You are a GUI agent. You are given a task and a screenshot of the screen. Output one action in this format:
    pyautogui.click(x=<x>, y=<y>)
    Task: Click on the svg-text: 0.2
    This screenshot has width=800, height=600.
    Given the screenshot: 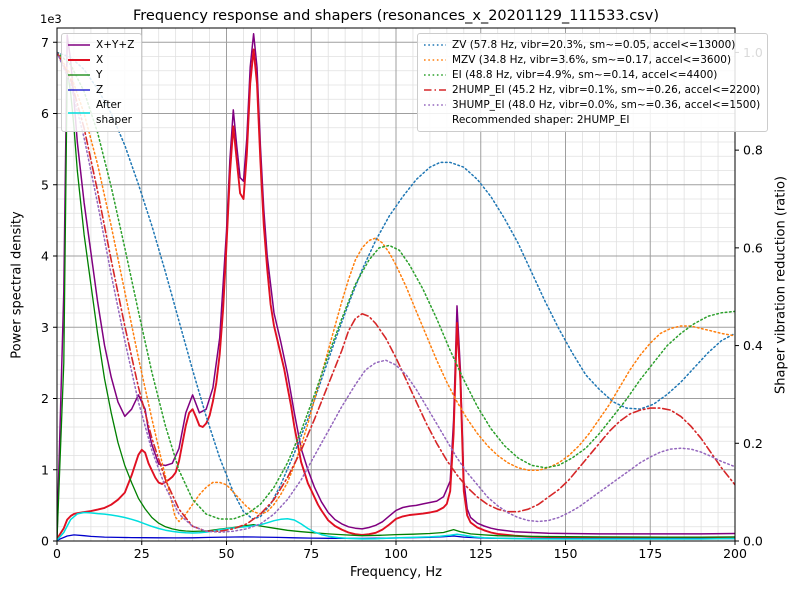 What is the action you would take?
    pyautogui.click(x=753, y=443)
    